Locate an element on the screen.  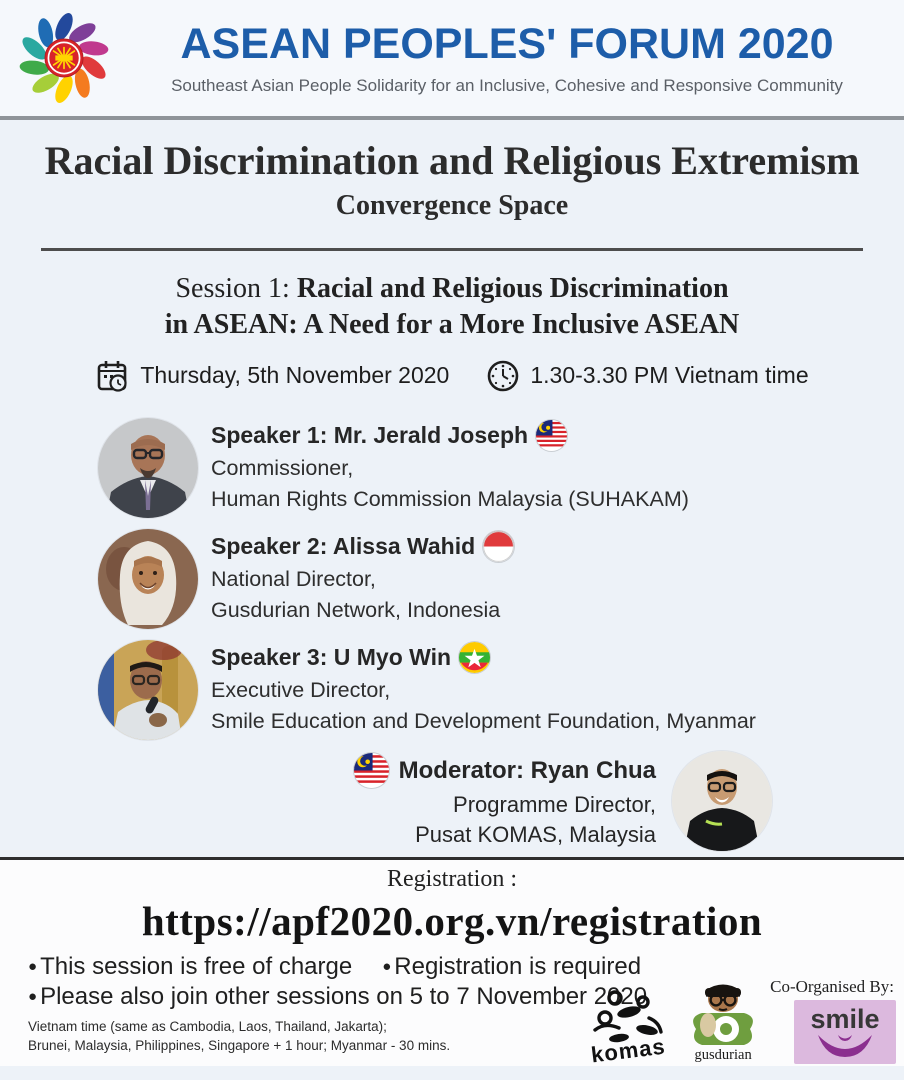
gusdurian-logo: gusdurian is located at coordinates (723, 1020).